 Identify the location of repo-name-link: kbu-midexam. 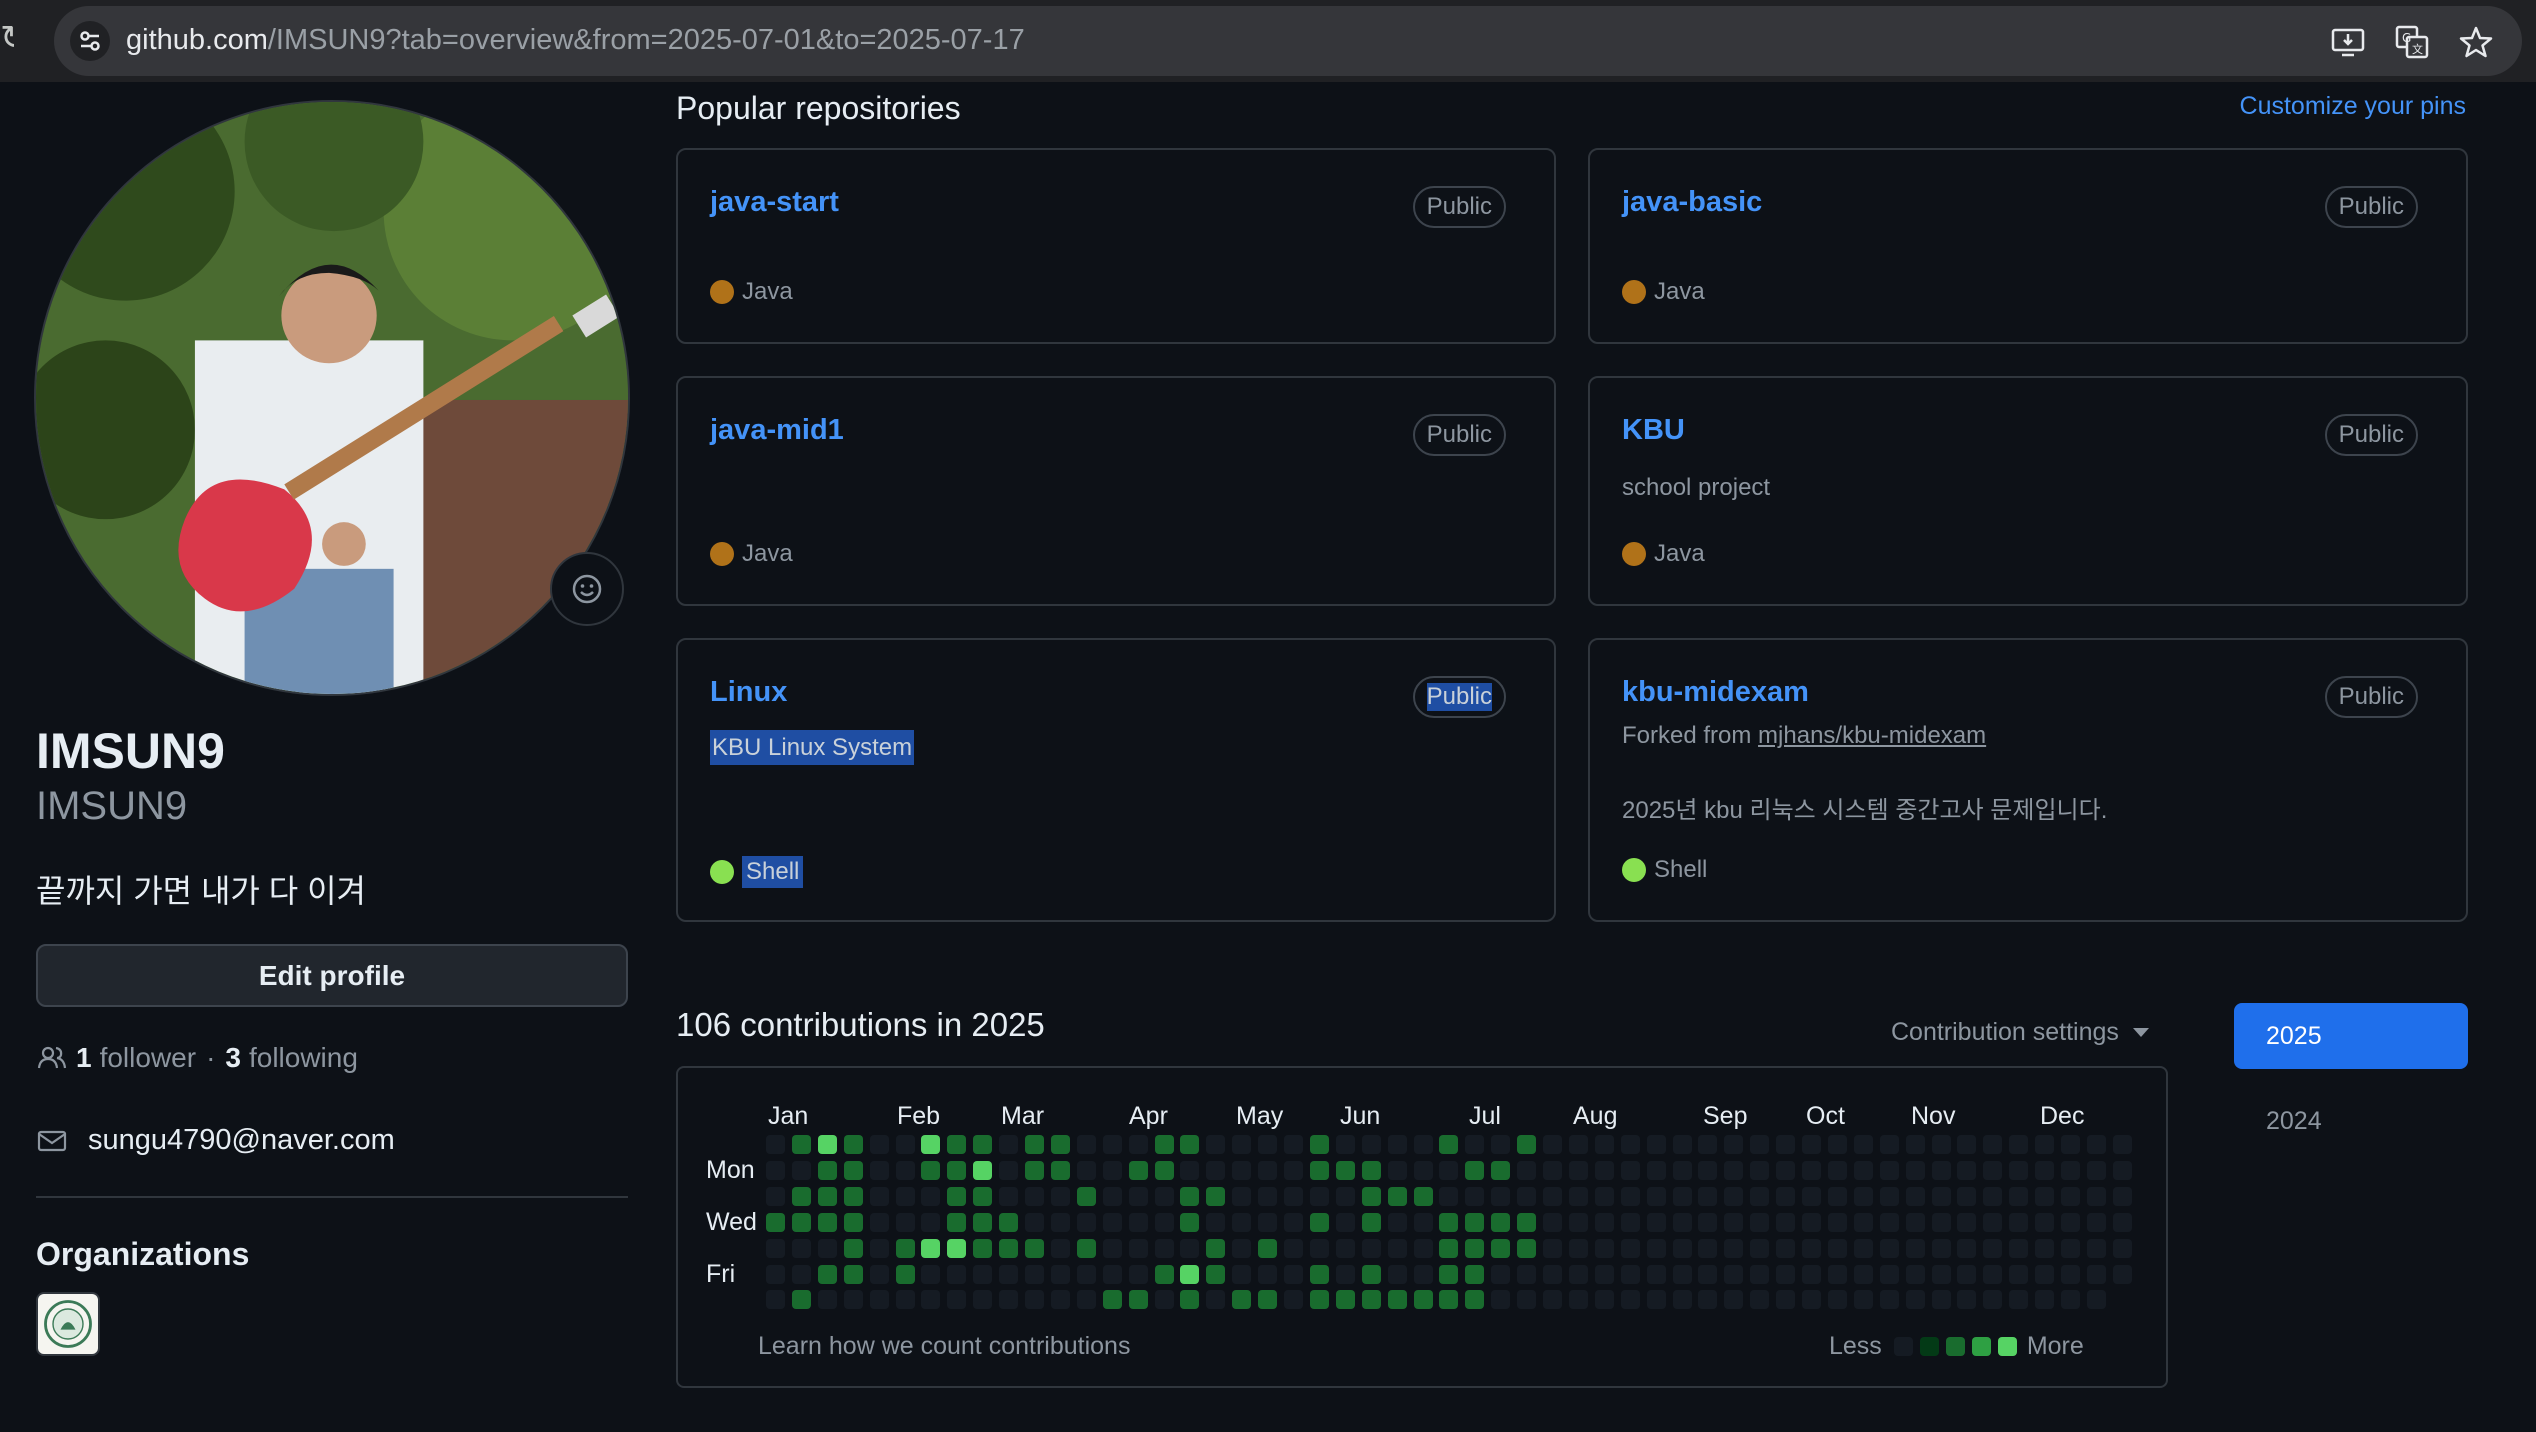
(1715, 692).